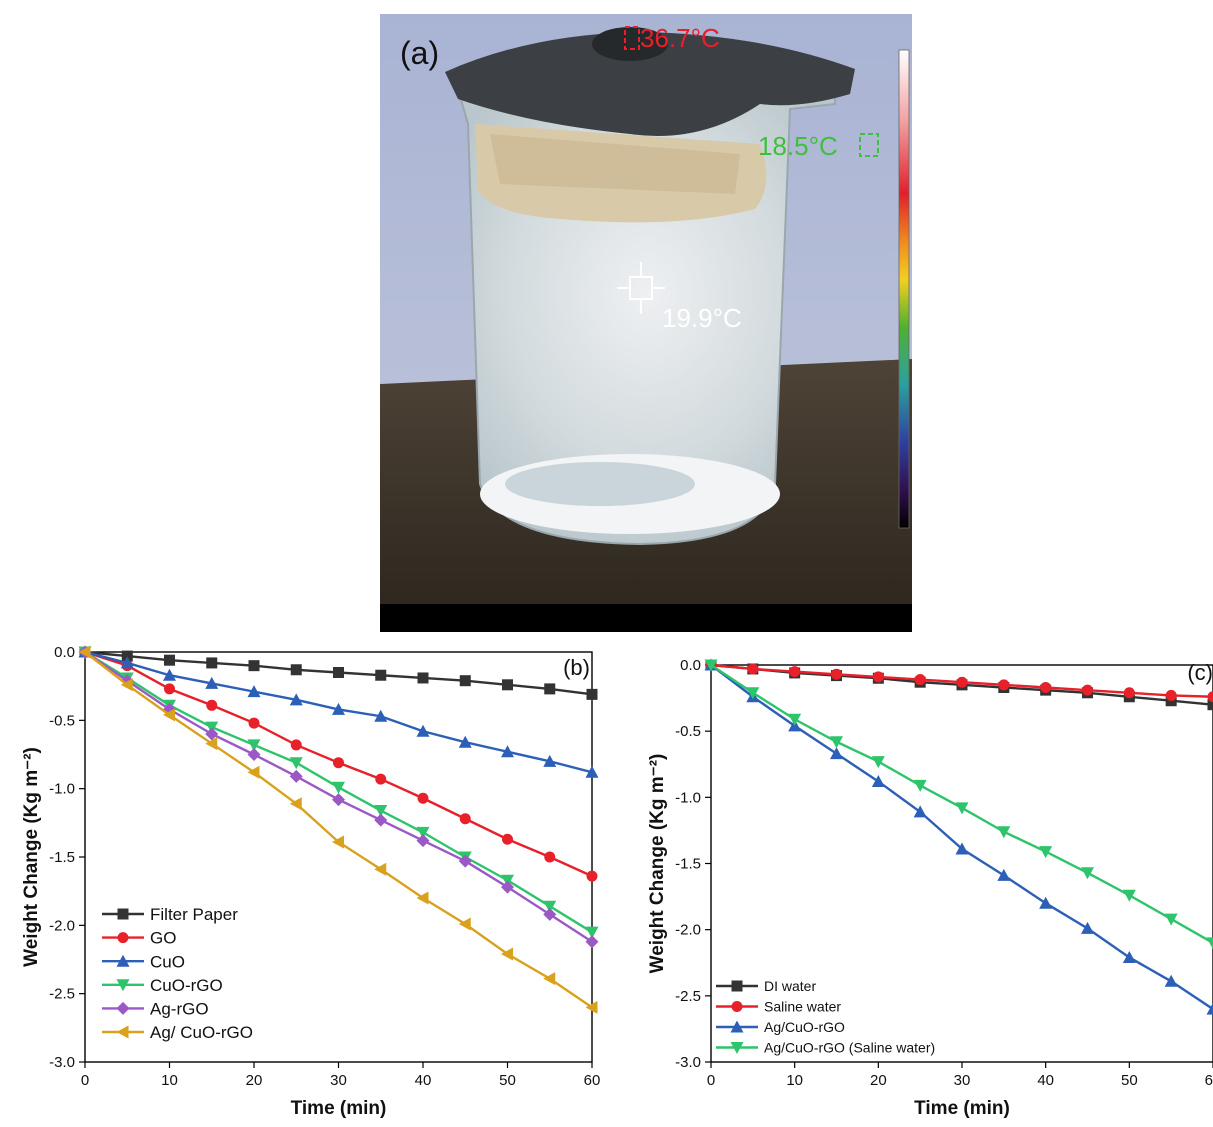 The width and height of the screenshot is (1213, 1127). I want to click on x-tick-label: 30, so click(962, 1080).